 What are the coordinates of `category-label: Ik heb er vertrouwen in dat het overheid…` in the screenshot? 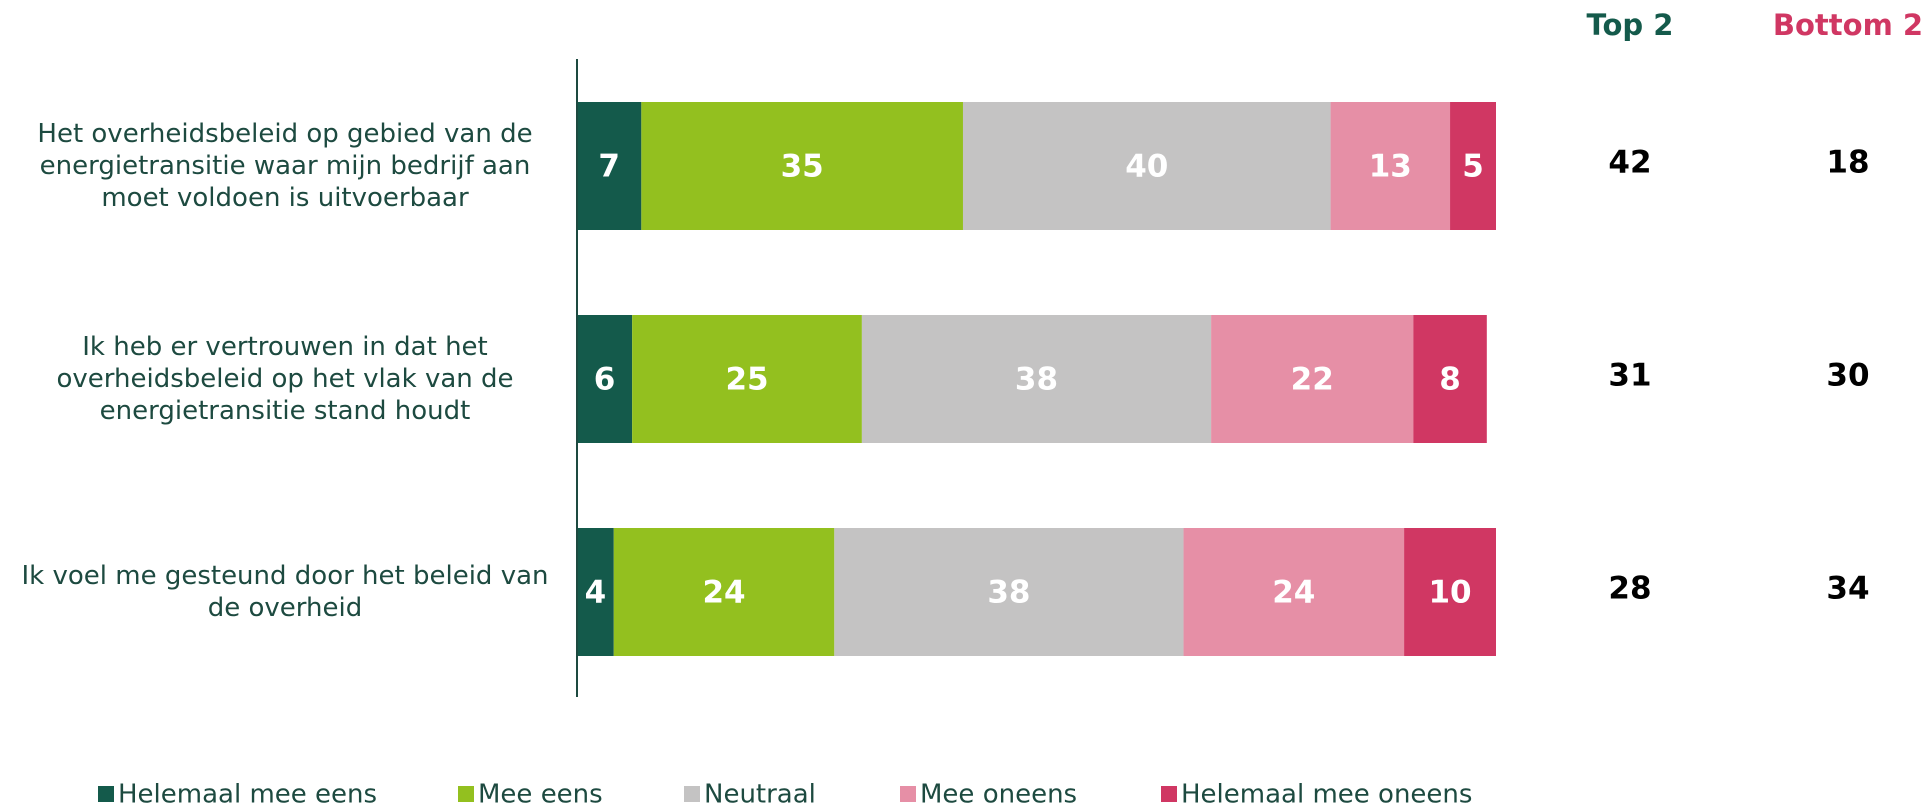 It's located at (285, 379).